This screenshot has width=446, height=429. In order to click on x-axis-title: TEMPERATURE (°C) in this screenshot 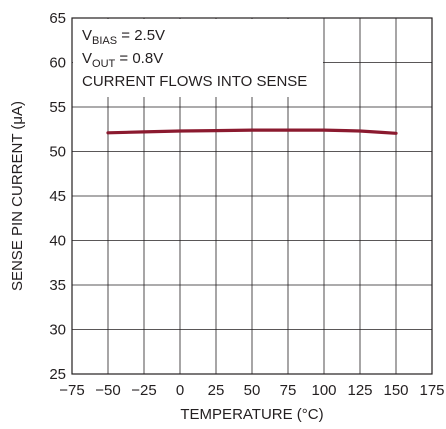, I will do `click(251, 414)`.